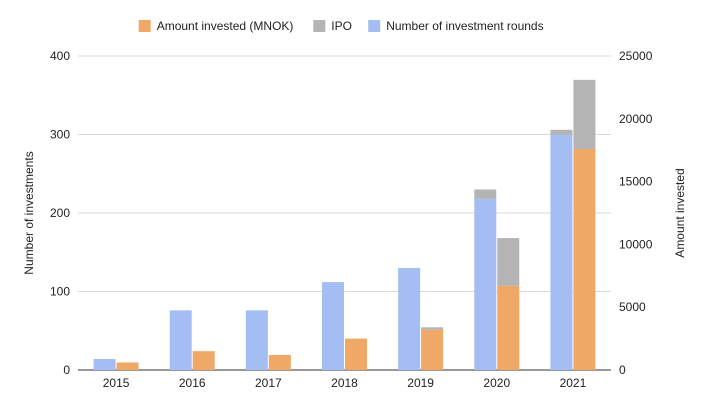  What do you see at coordinates (420, 383) in the screenshot?
I see `x-tick-label: 2019` at bounding box center [420, 383].